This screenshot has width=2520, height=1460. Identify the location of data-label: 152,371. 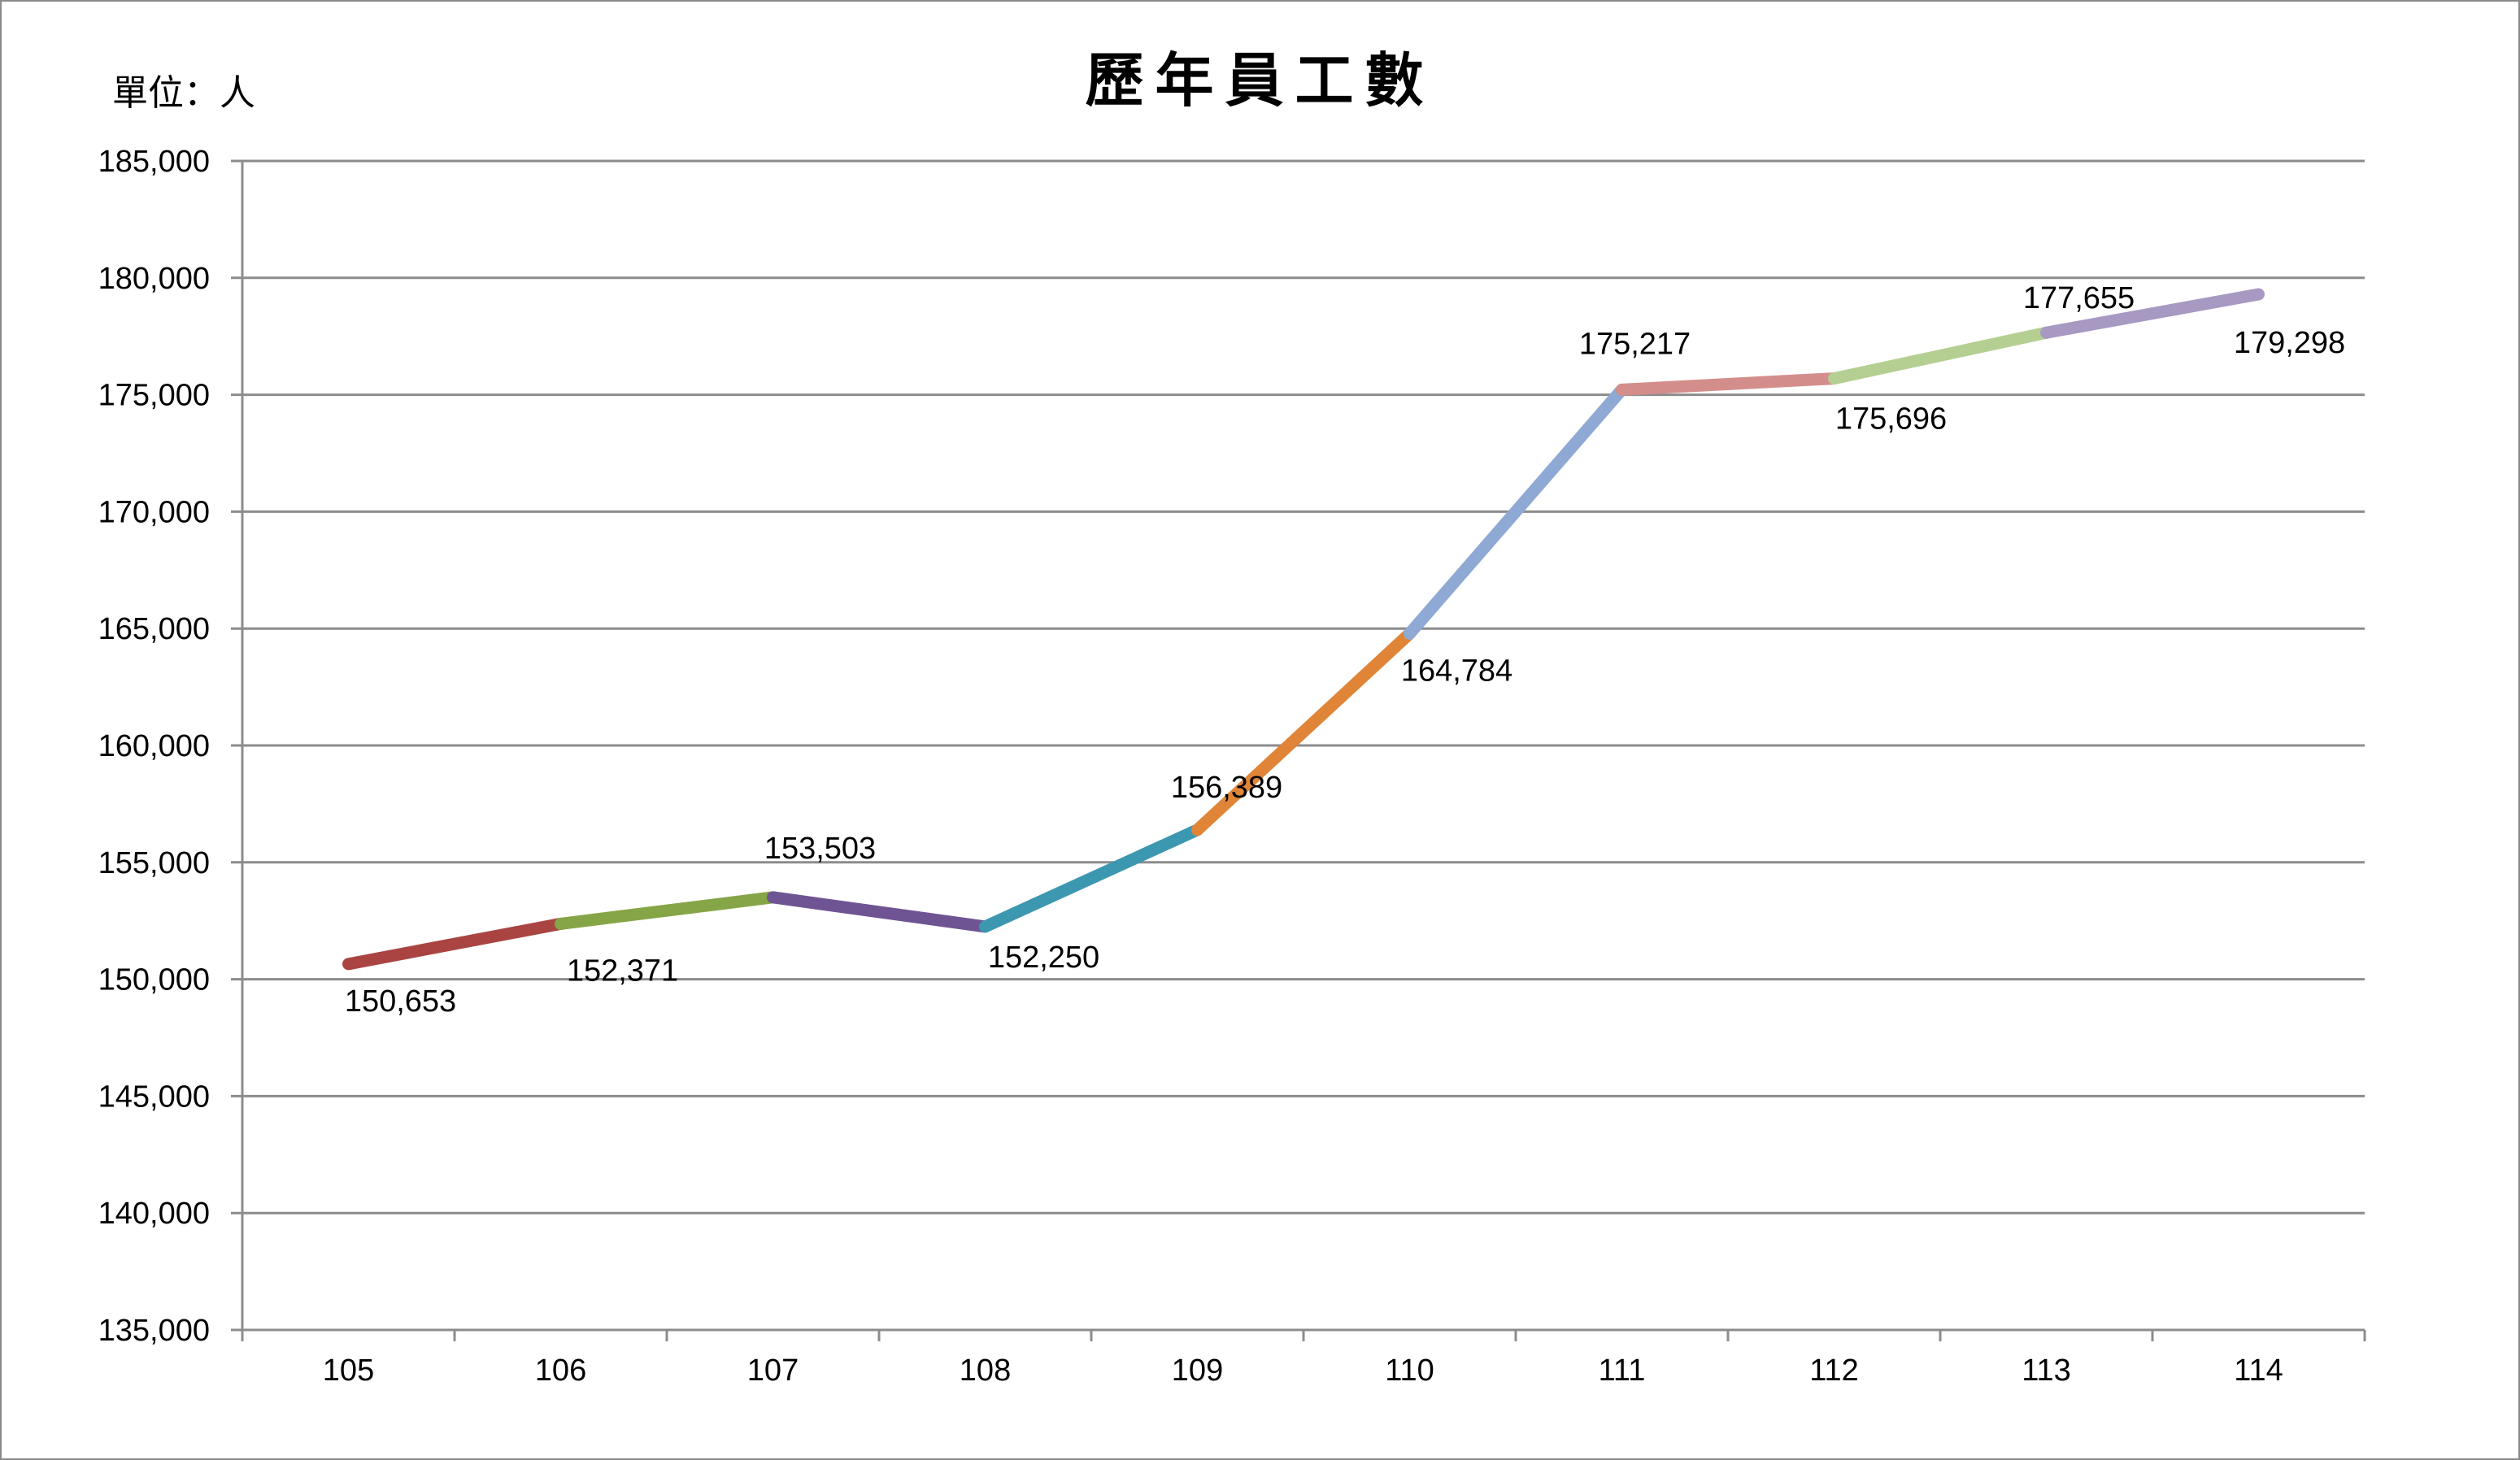
(622, 971).